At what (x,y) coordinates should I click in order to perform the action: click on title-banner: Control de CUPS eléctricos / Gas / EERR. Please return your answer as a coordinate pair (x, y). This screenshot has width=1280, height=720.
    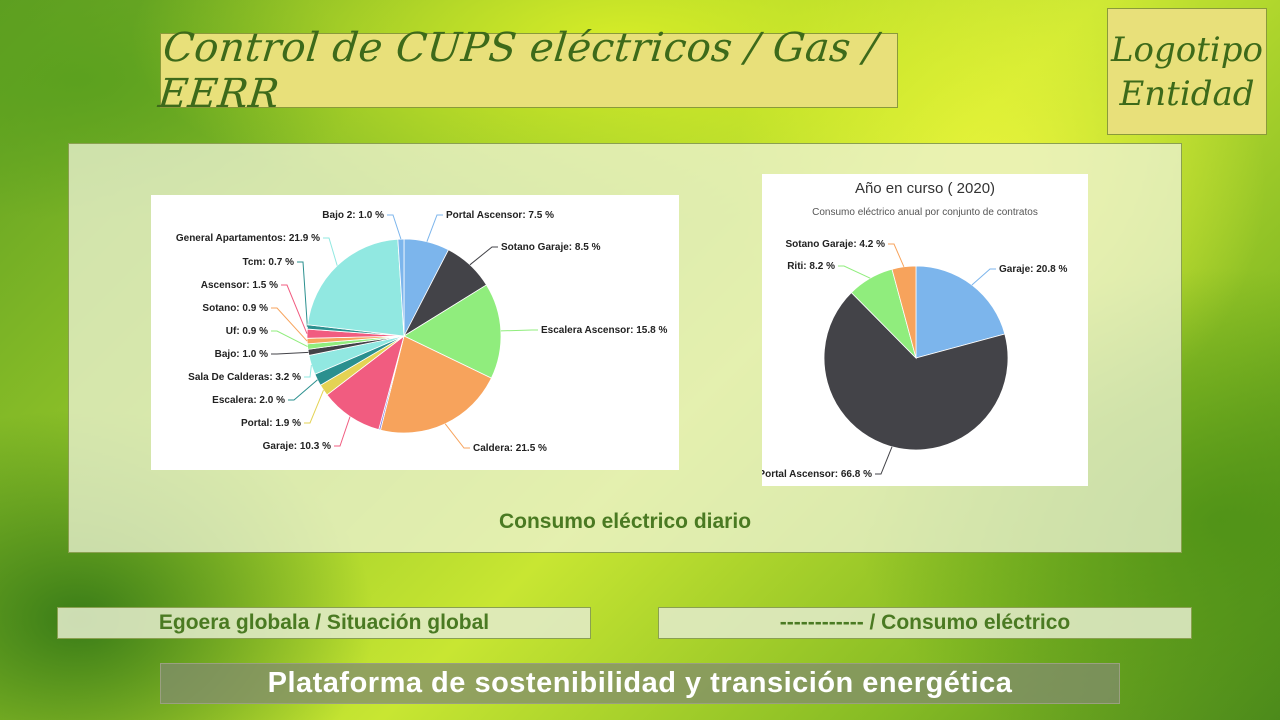
    Looking at the image, I should click on (527, 71).